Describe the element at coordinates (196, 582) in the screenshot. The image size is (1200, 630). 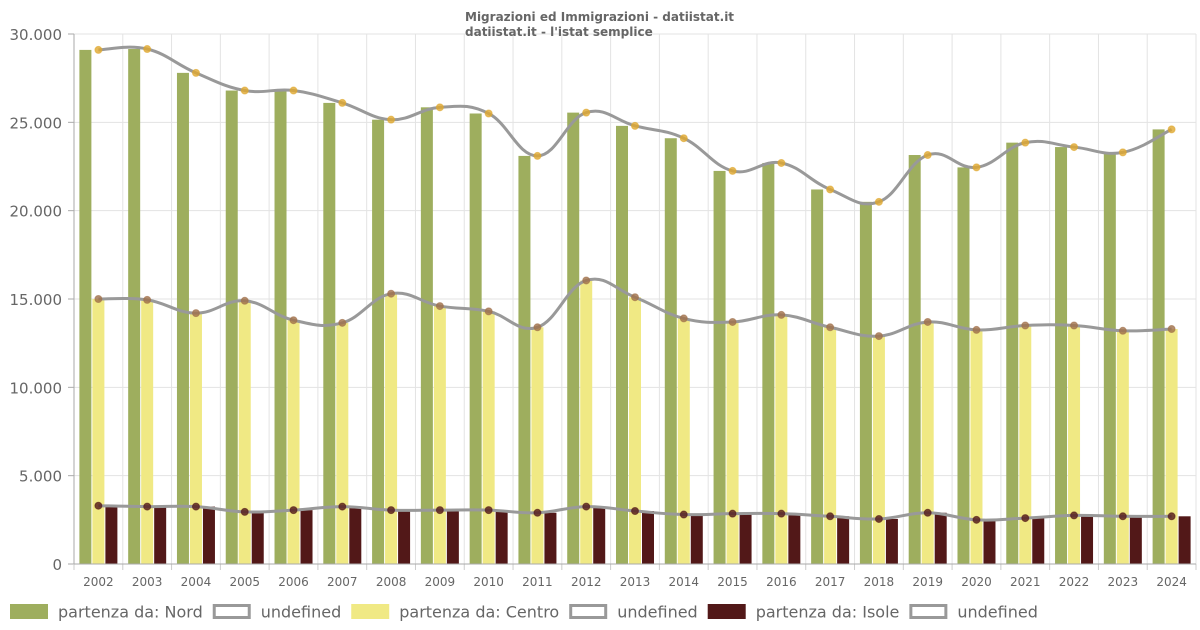
I see `x-tick-label: 2004` at that location.